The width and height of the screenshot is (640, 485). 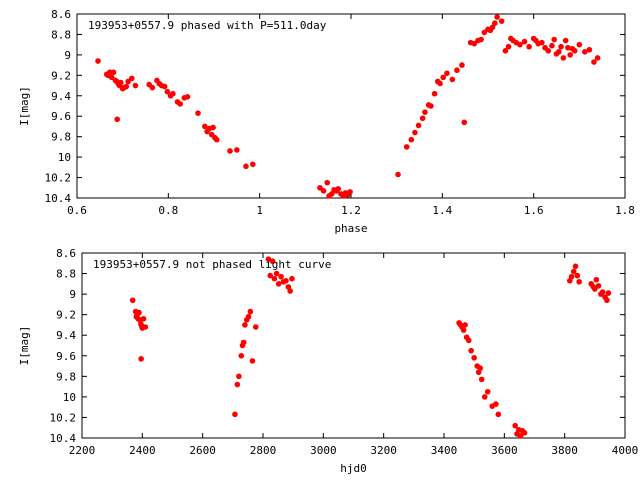 I want to click on bottom-plot-xtick-label: 2200, so click(x=82, y=450).